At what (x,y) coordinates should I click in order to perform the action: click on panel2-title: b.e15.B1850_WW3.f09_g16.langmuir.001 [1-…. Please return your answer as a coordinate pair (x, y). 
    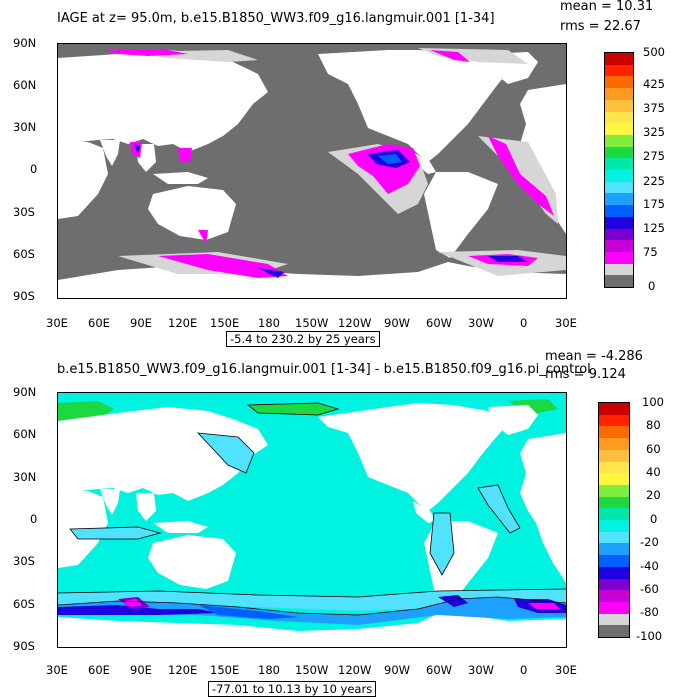
    Looking at the image, I should click on (324, 369).